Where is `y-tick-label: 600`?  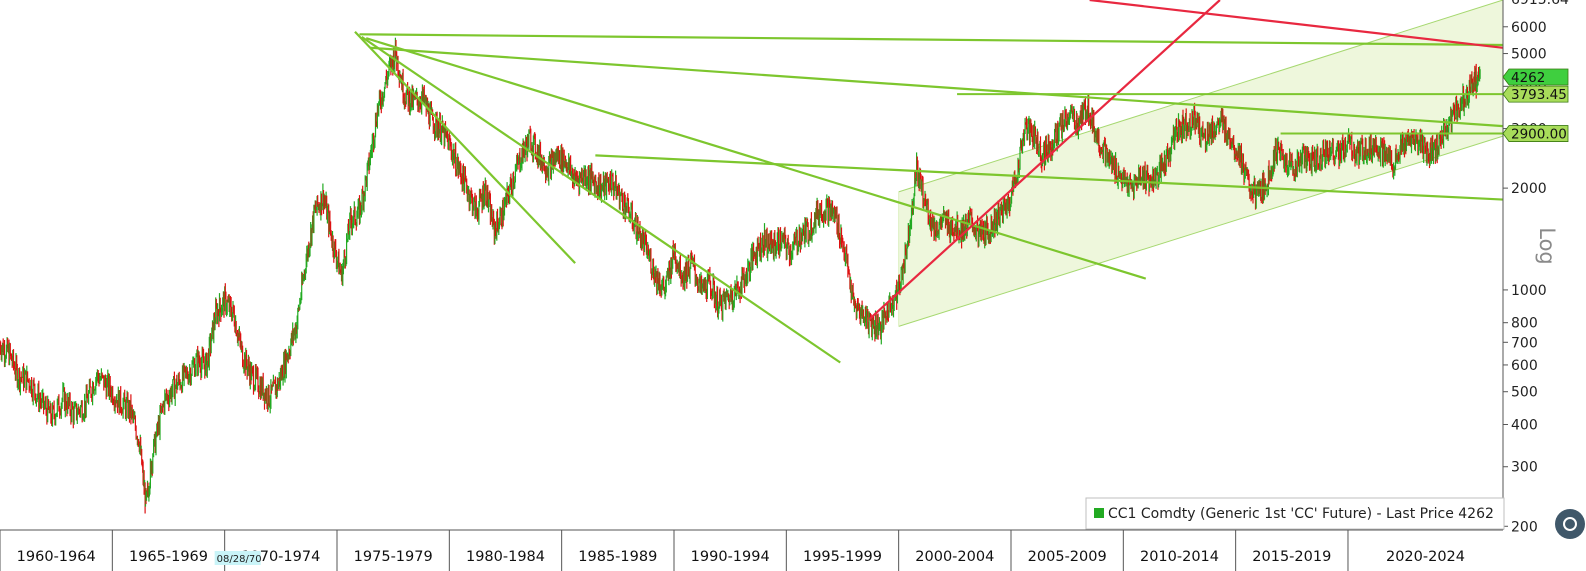
y-tick-label: 600 is located at coordinates (1524, 366).